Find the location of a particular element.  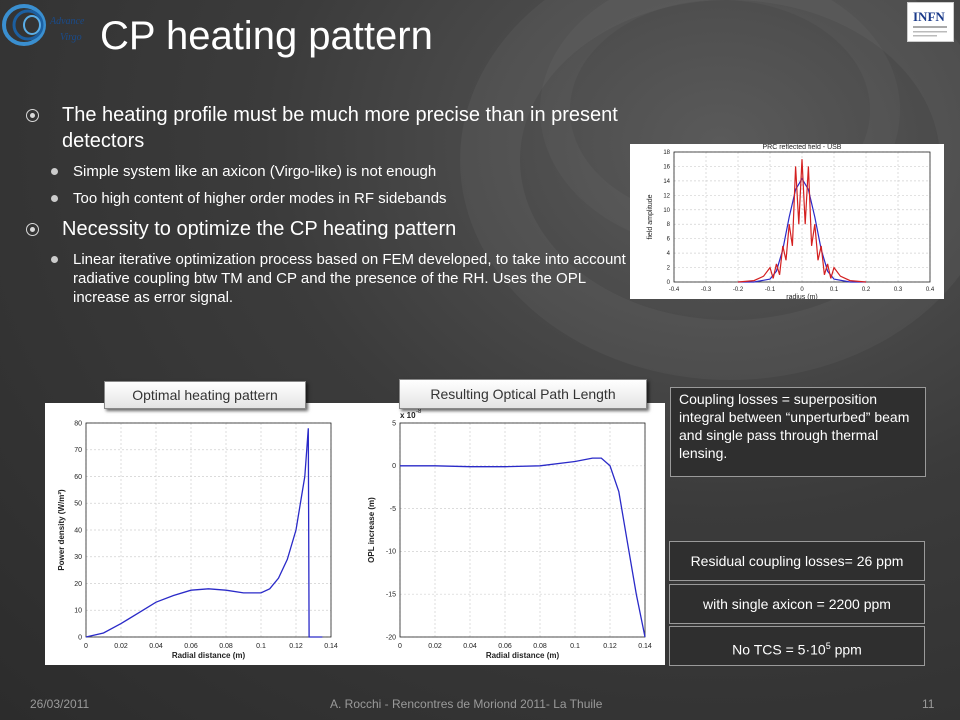

y-tick-label: 18 is located at coordinates (666, 153).